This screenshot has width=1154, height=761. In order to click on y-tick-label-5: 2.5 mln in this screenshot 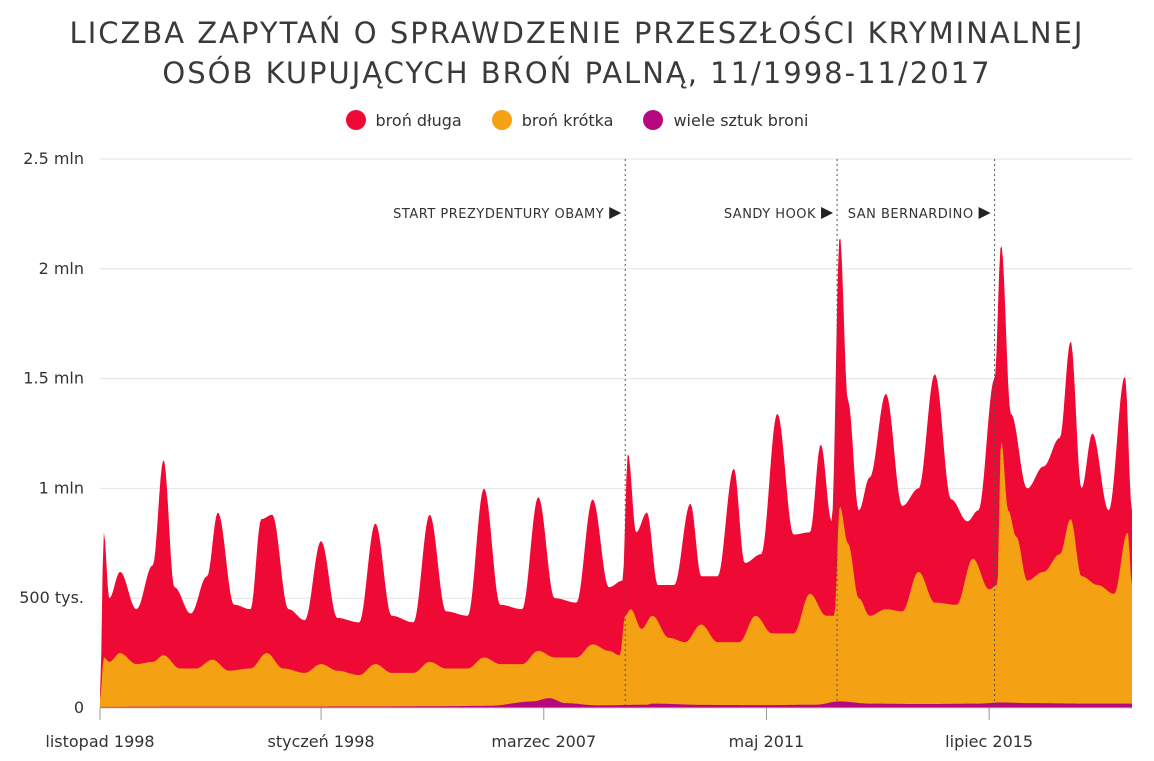, I will do `click(53, 158)`.